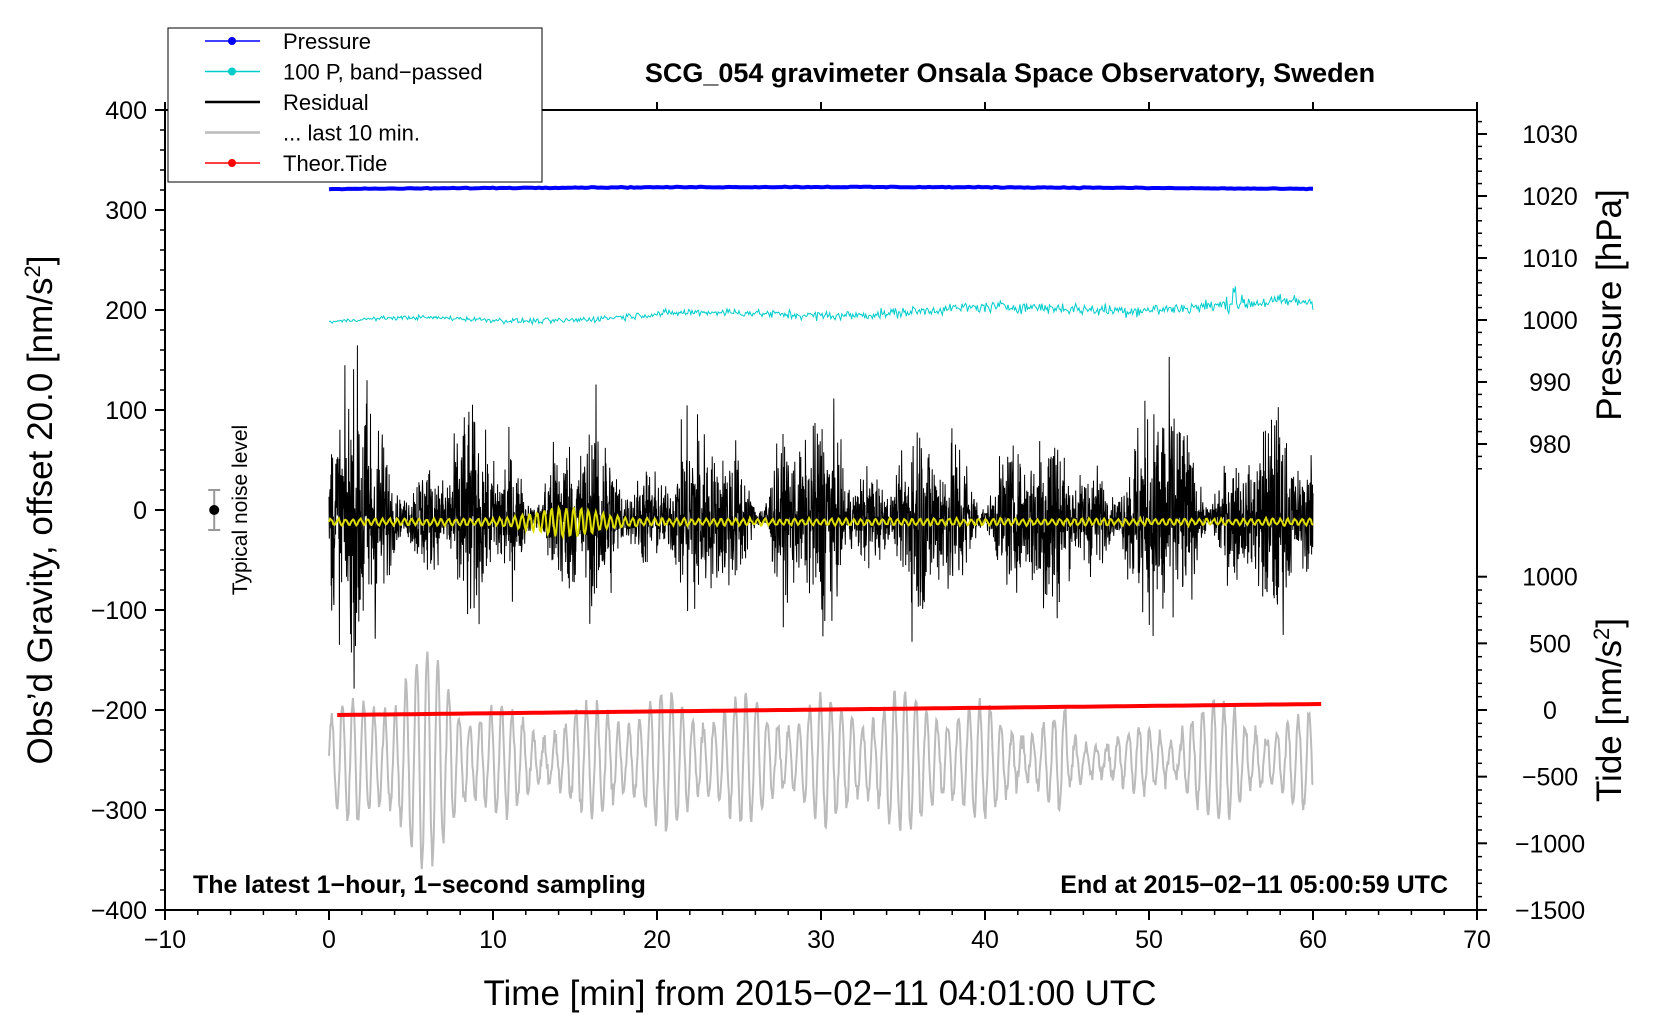  I want to click on y-tick-label: −100, so click(119, 611).